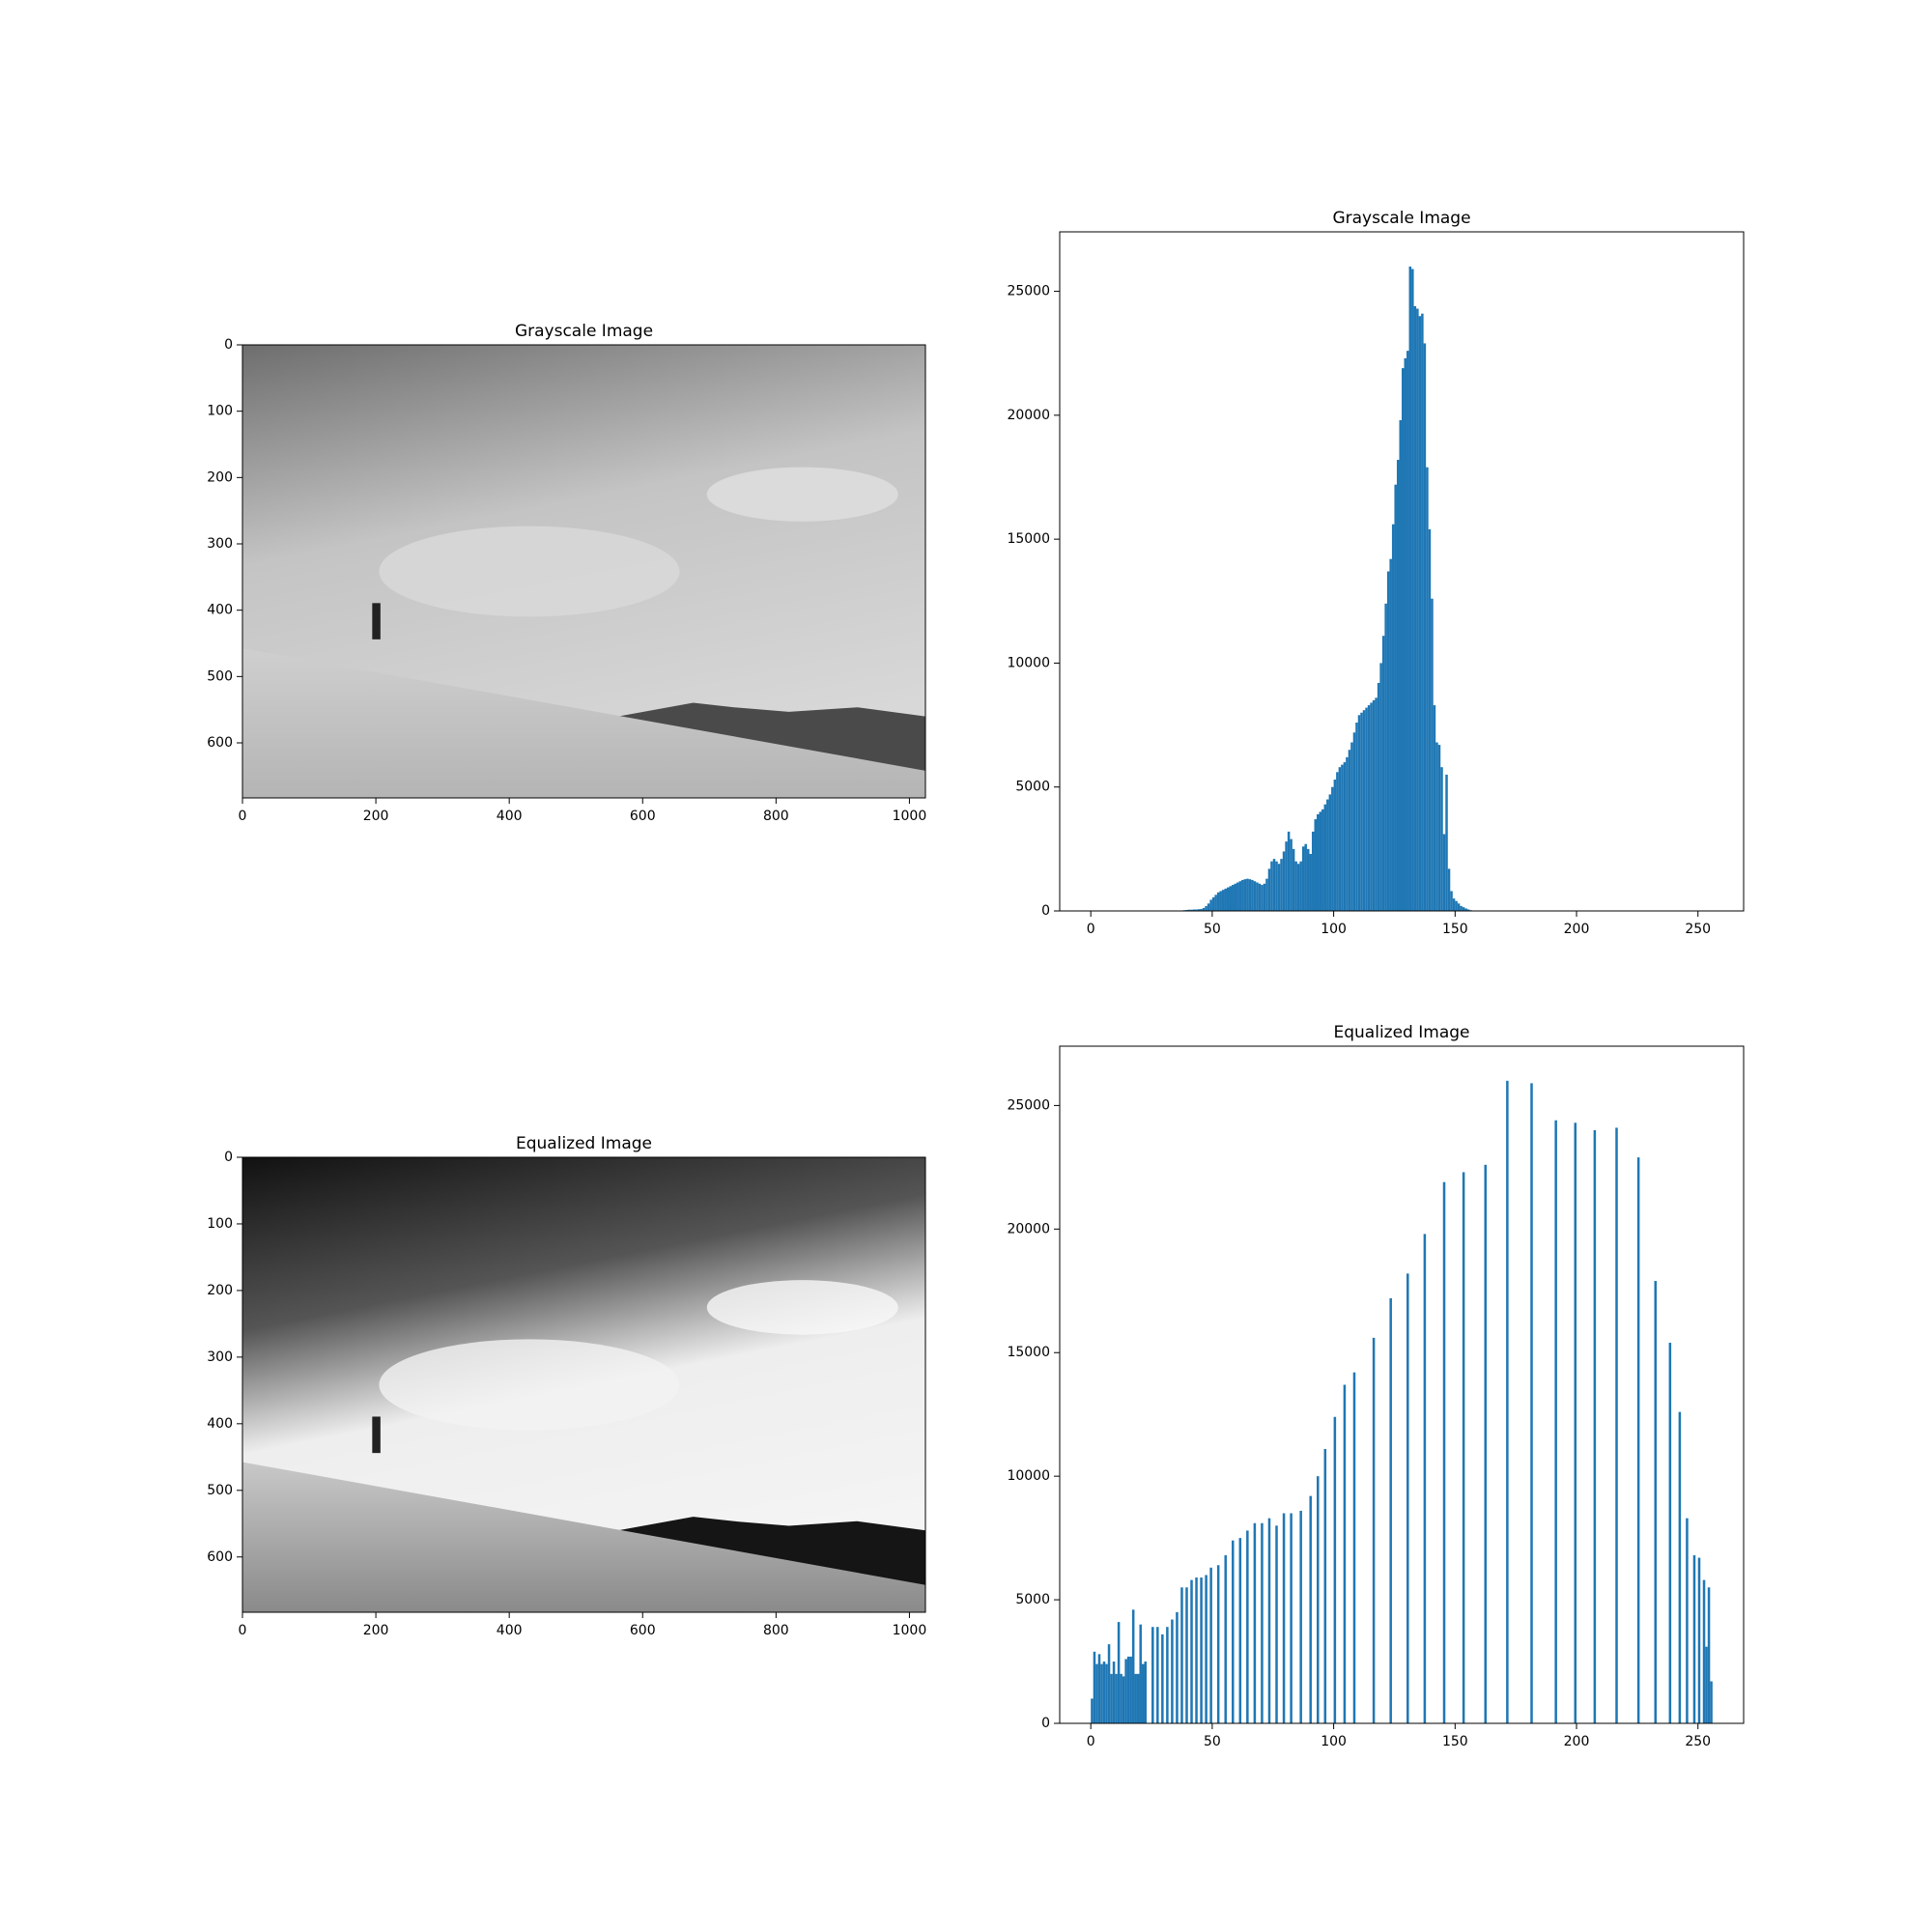  I want to click on photo-cloud, so click(802, 1307).